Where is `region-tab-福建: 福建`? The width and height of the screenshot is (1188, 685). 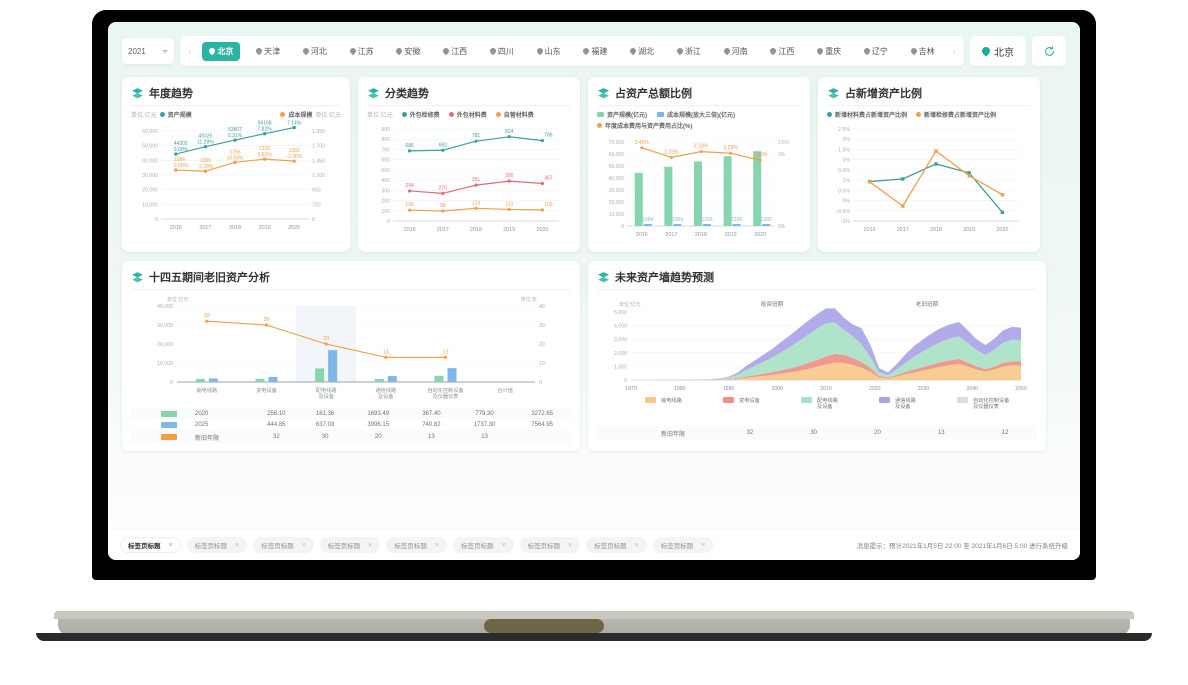
region-tab-福建: 福建 is located at coordinates (595, 51).